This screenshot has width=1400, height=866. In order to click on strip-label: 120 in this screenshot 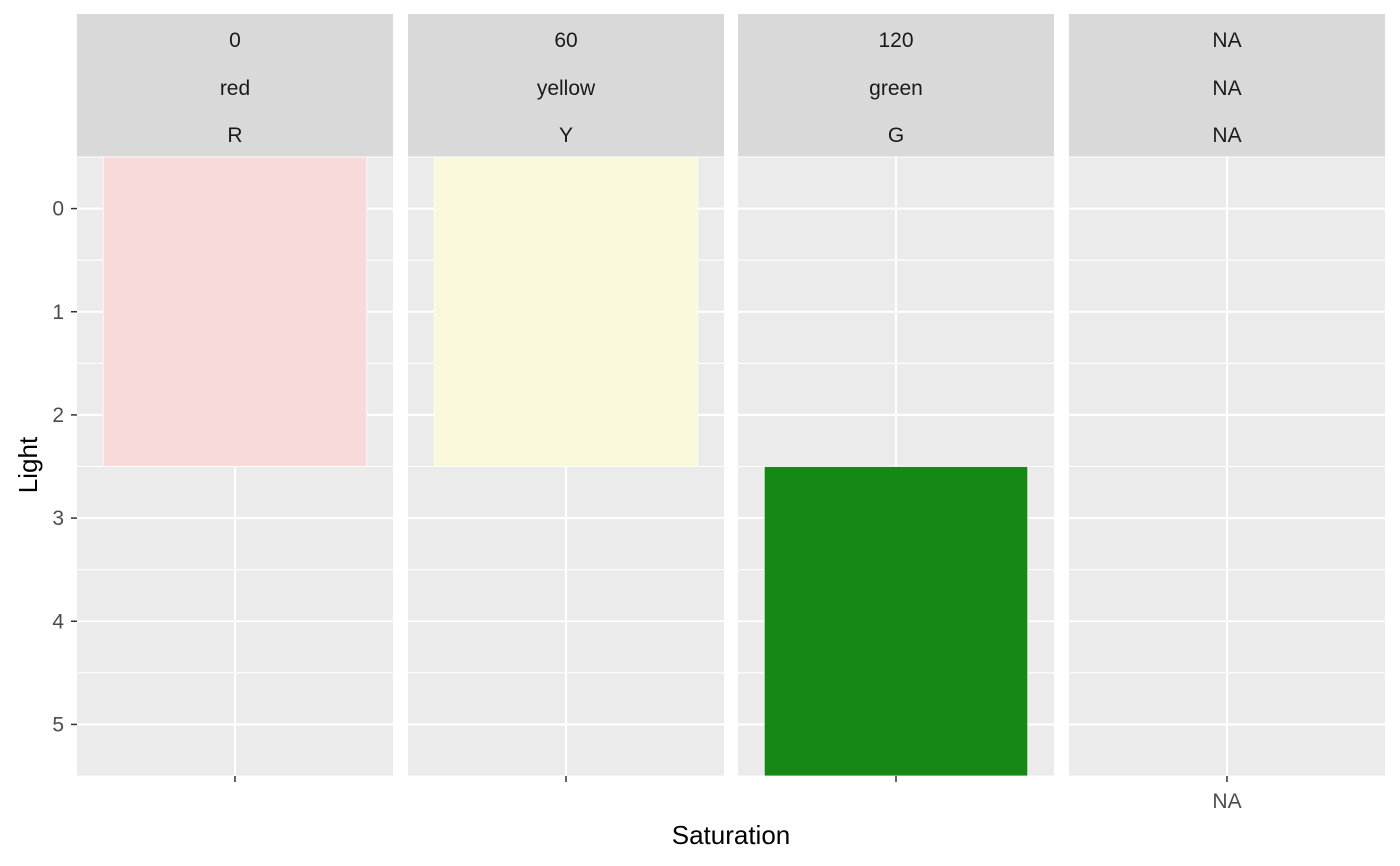, I will do `click(895, 40)`.